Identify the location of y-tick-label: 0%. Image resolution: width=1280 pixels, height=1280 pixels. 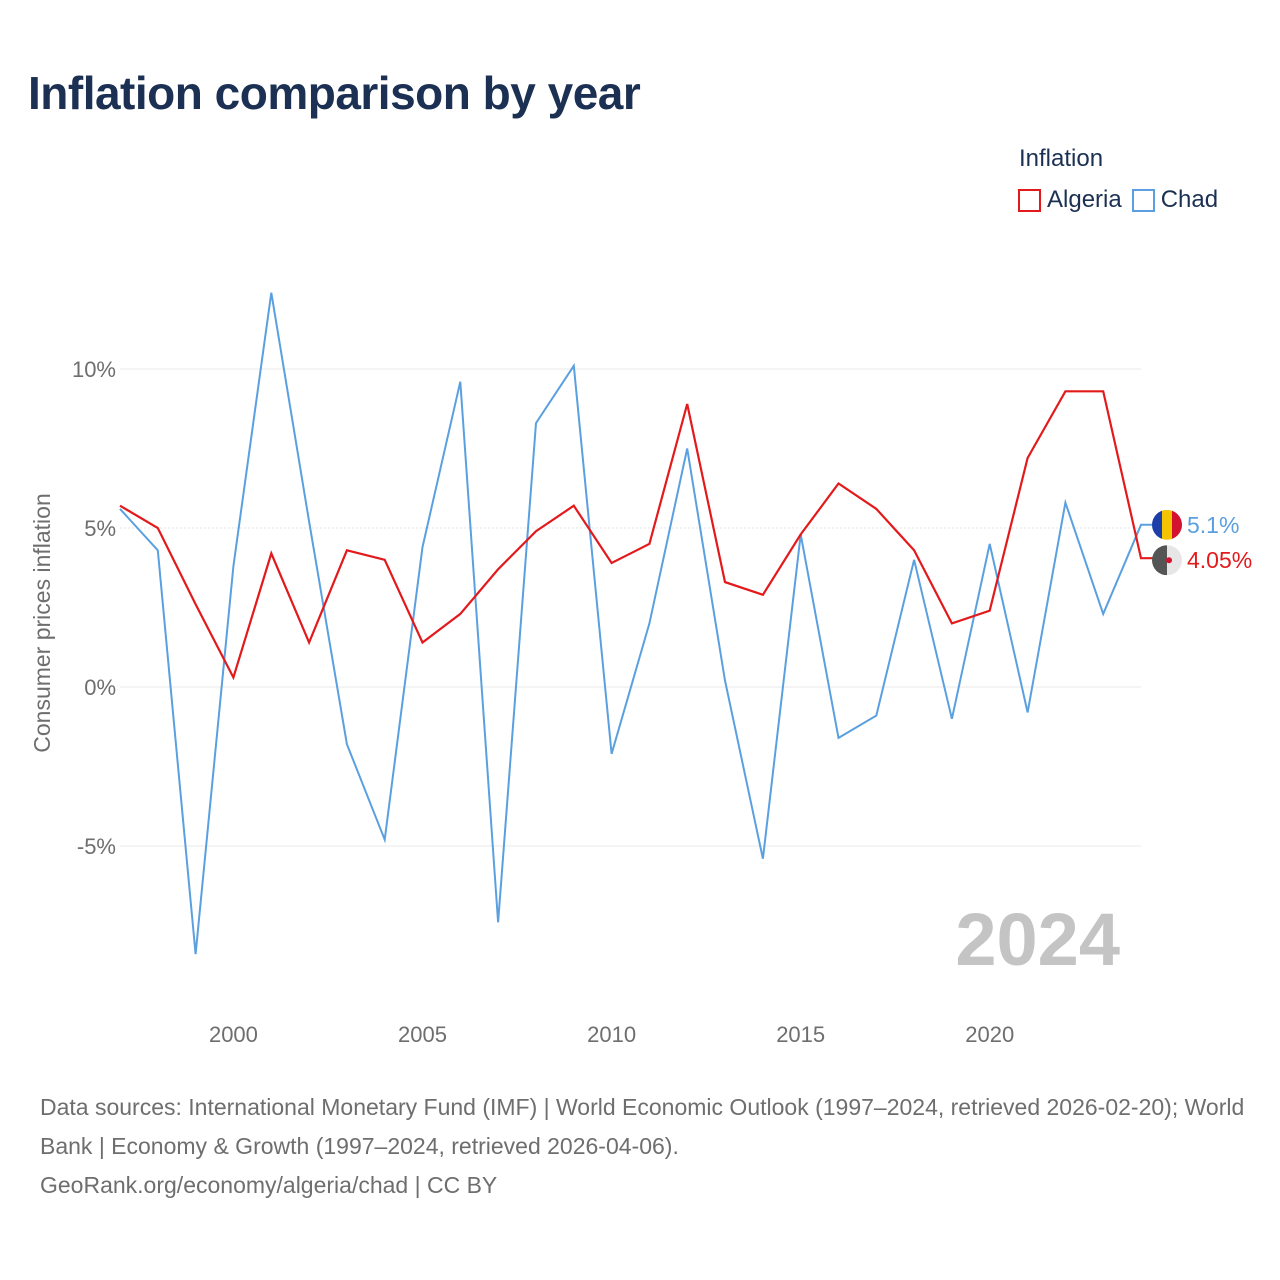
(100, 687).